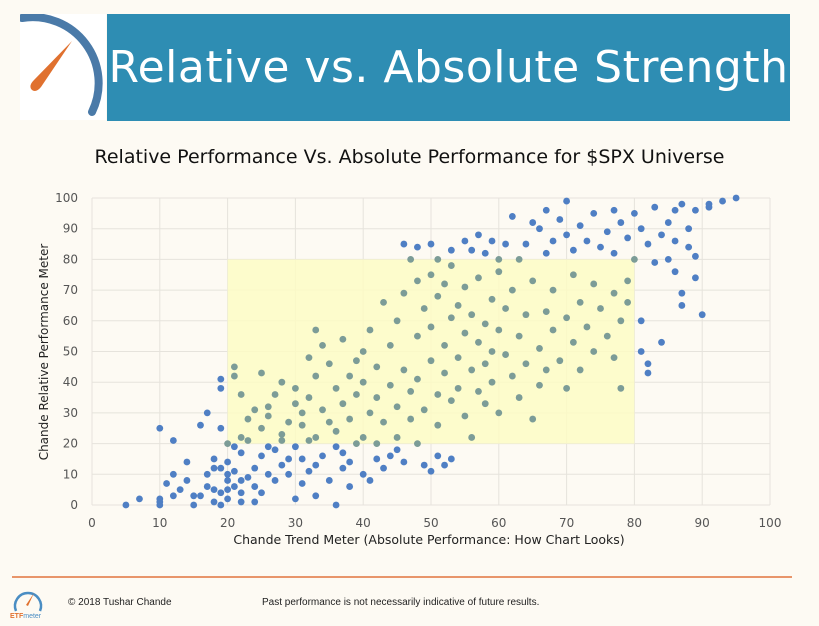  I want to click on x-tick-label: 100, so click(770, 523).